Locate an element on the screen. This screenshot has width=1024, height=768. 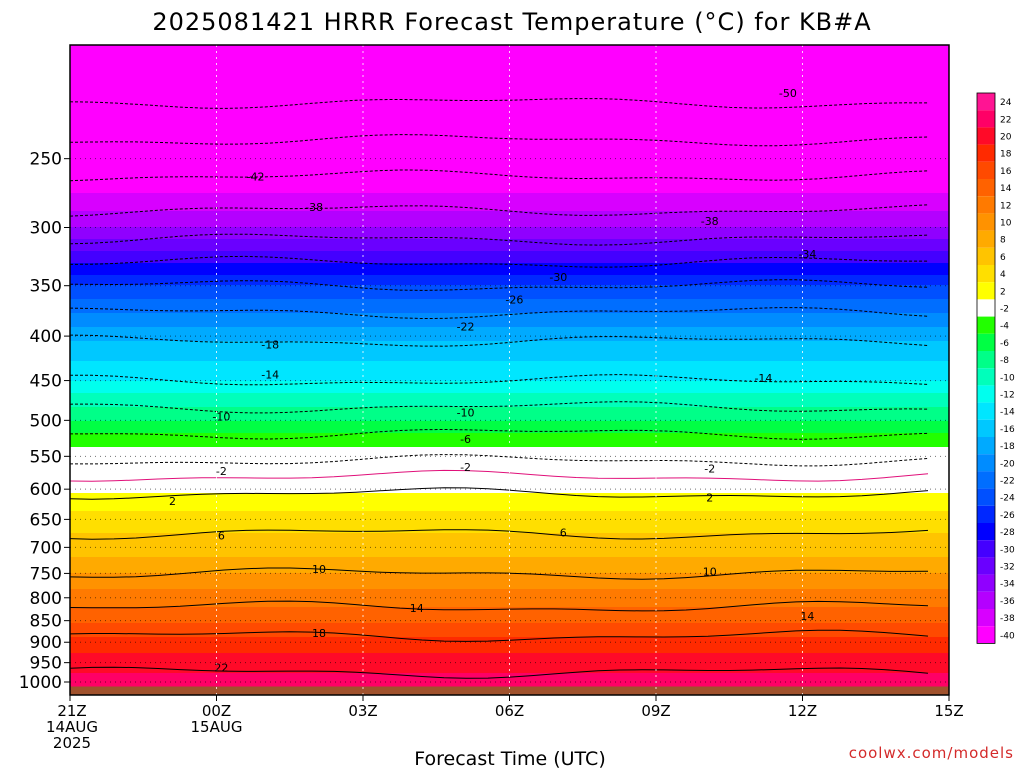
colorbar-label: 24 is located at coordinates (1006, 103).